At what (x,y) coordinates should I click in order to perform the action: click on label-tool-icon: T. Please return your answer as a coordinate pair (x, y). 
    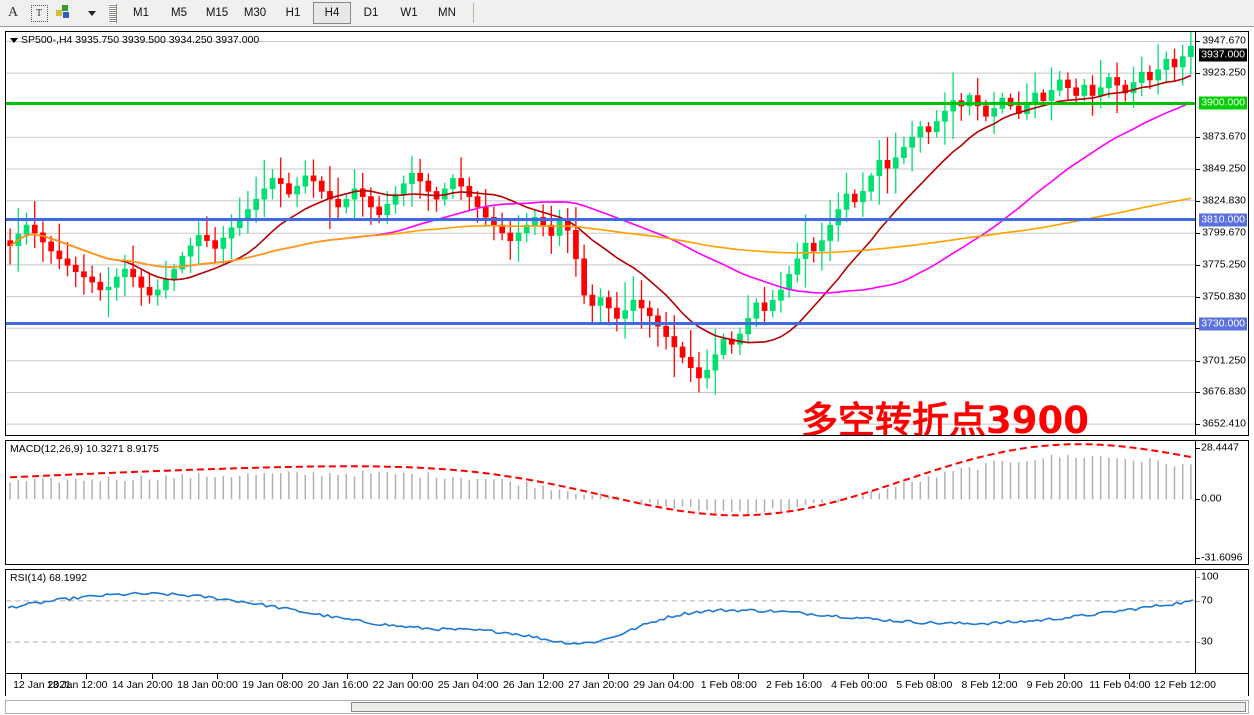
    Looking at the image, I should click on (39, 13).